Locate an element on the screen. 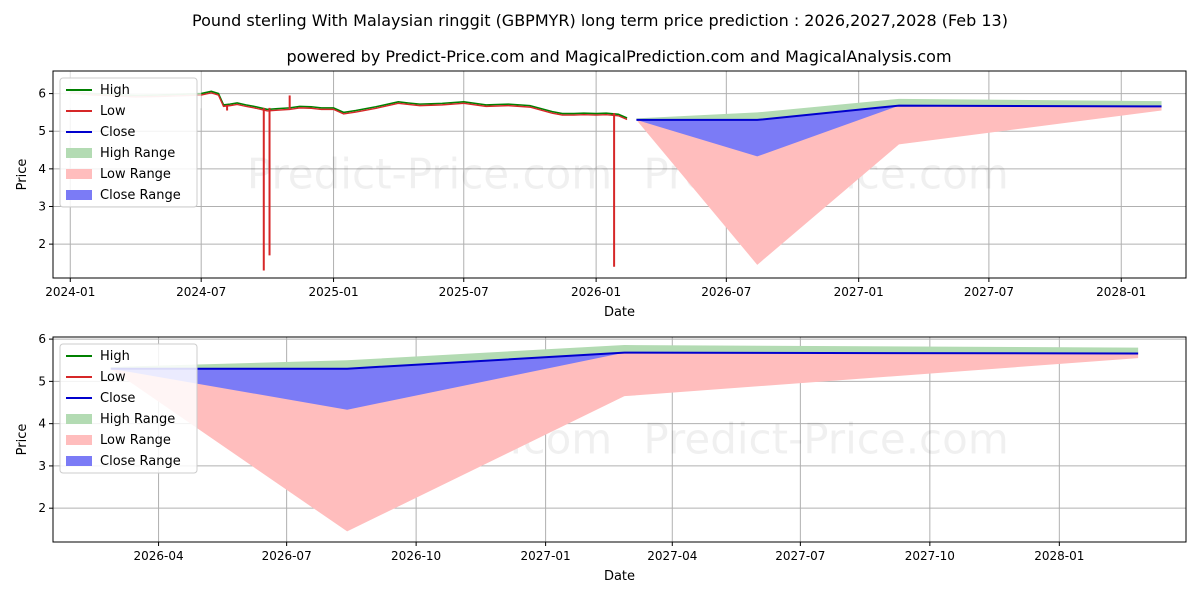  x-tick-label: 2027-04 is located at coordinates (672, 556).